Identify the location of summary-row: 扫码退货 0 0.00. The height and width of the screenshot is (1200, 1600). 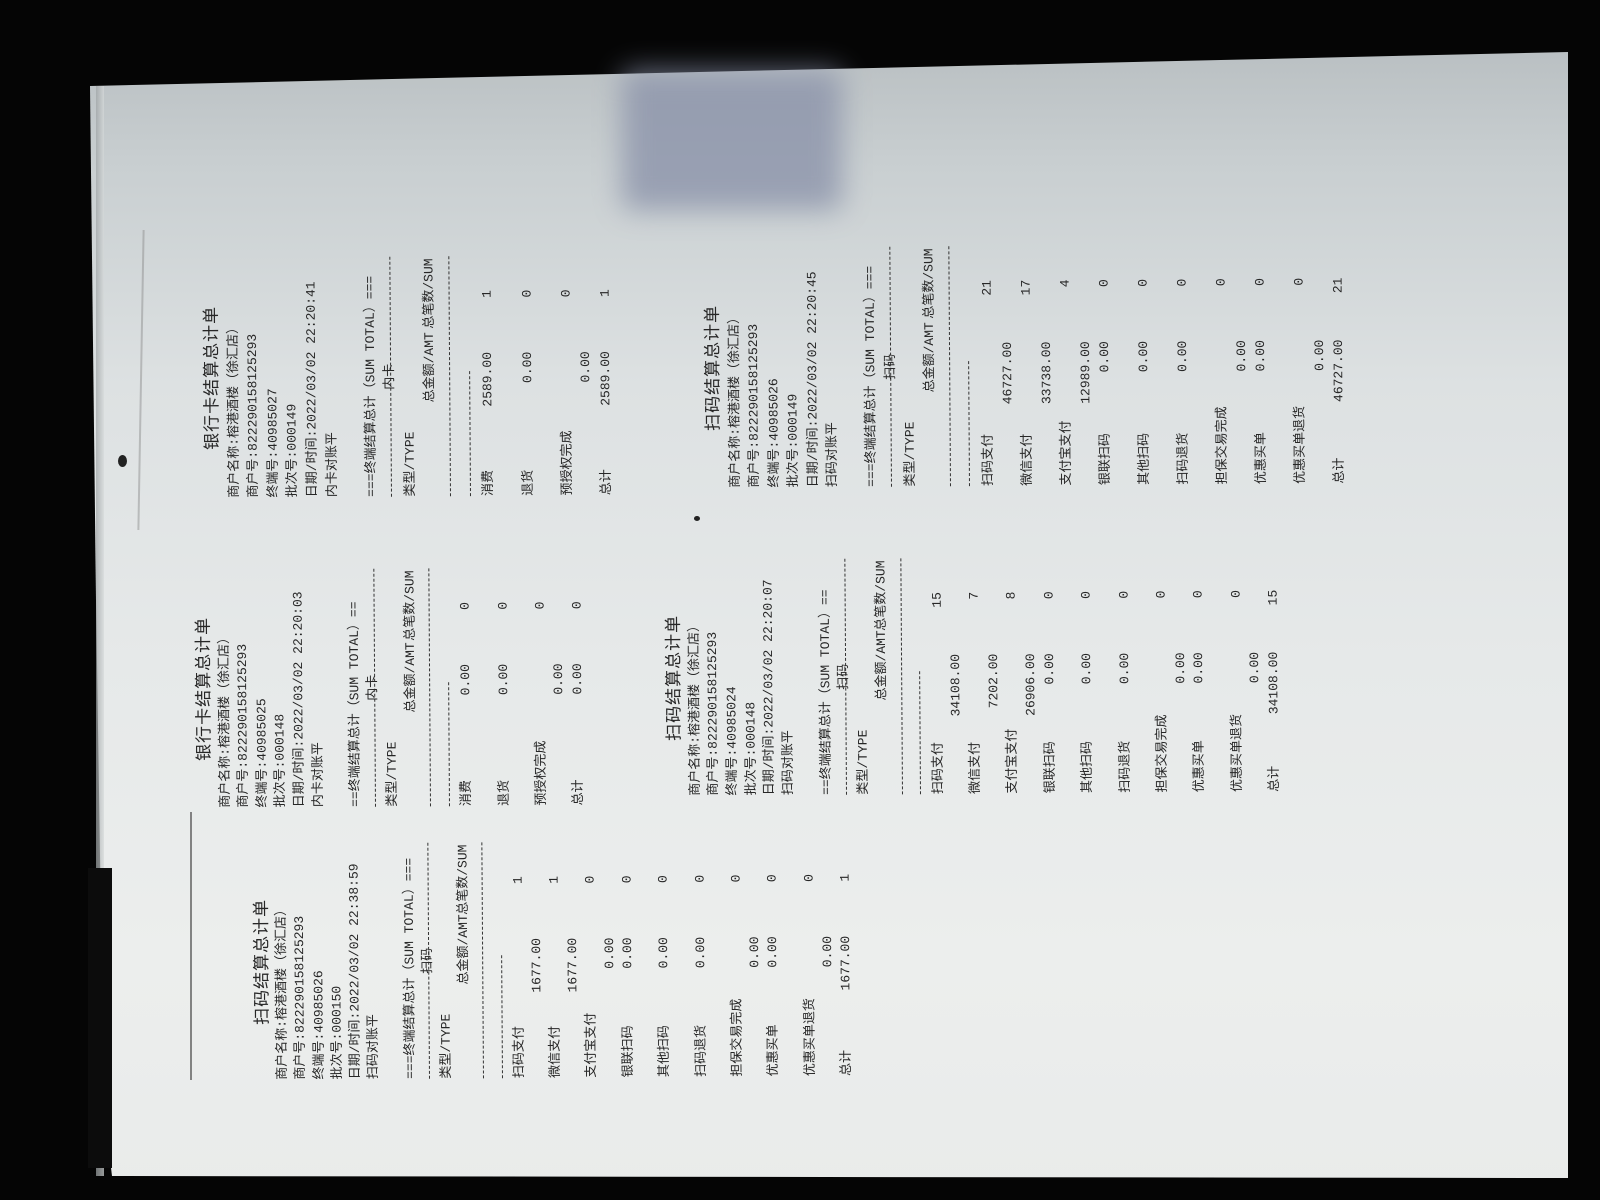
(701, 959).